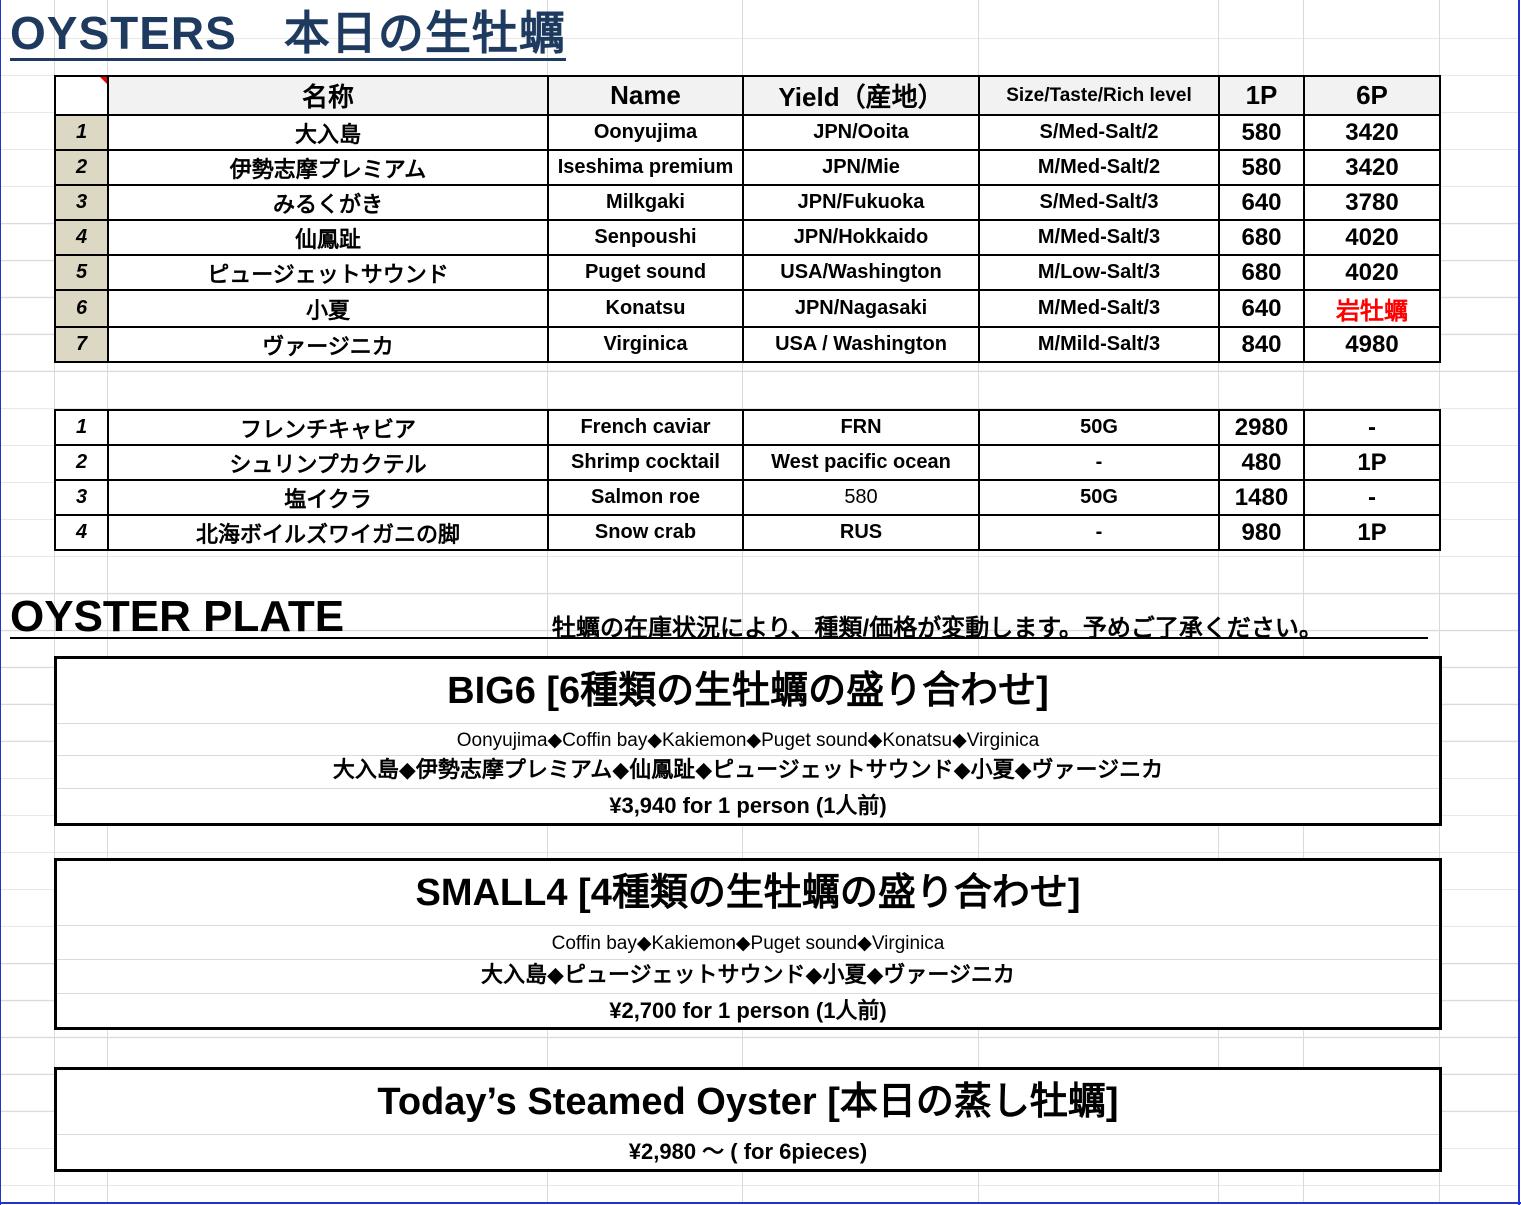 Image resolution: width=1521 pixels, height=1205 pixels. Describe the element at coordinates (645, 532) in the screenshot. I see `item-name-en: Snow crab` at that location.